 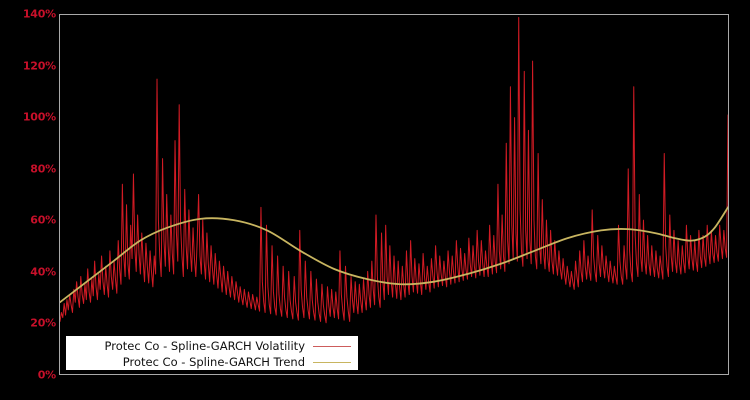 I want to click on legend-entry-volatility: Protec Co - Spline-GARCH Volatility, so click(x=212, y=346).